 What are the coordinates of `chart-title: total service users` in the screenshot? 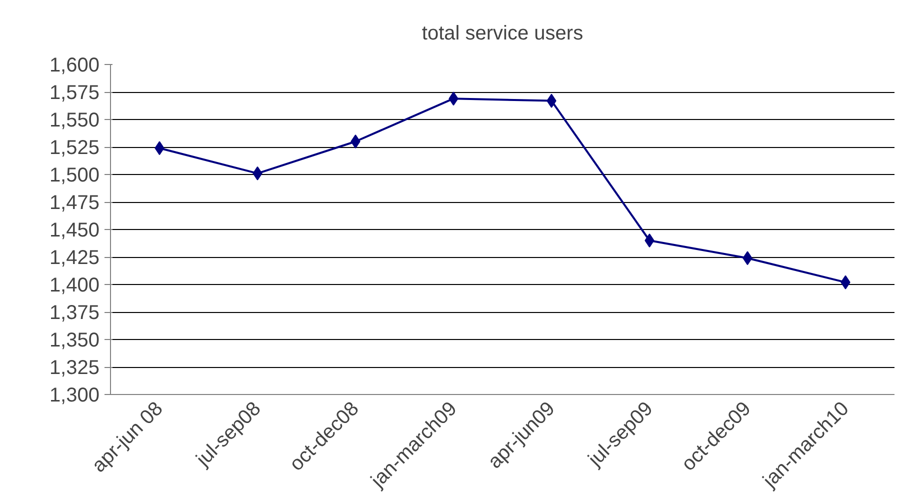 It's located at (503, 33).